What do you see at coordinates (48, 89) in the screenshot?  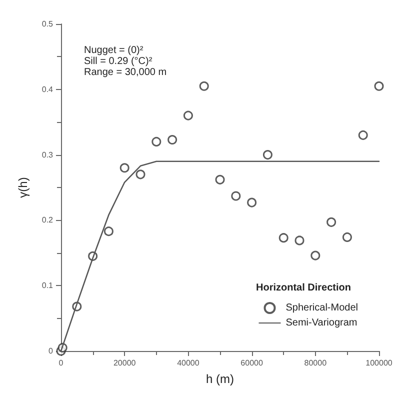 I see `y-tick-label: 0.4` at bounding box center [48, 89].